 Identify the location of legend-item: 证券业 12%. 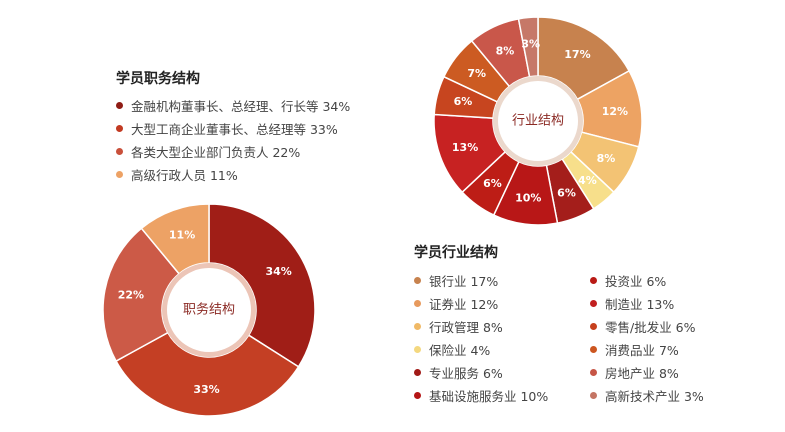
(481, 303).